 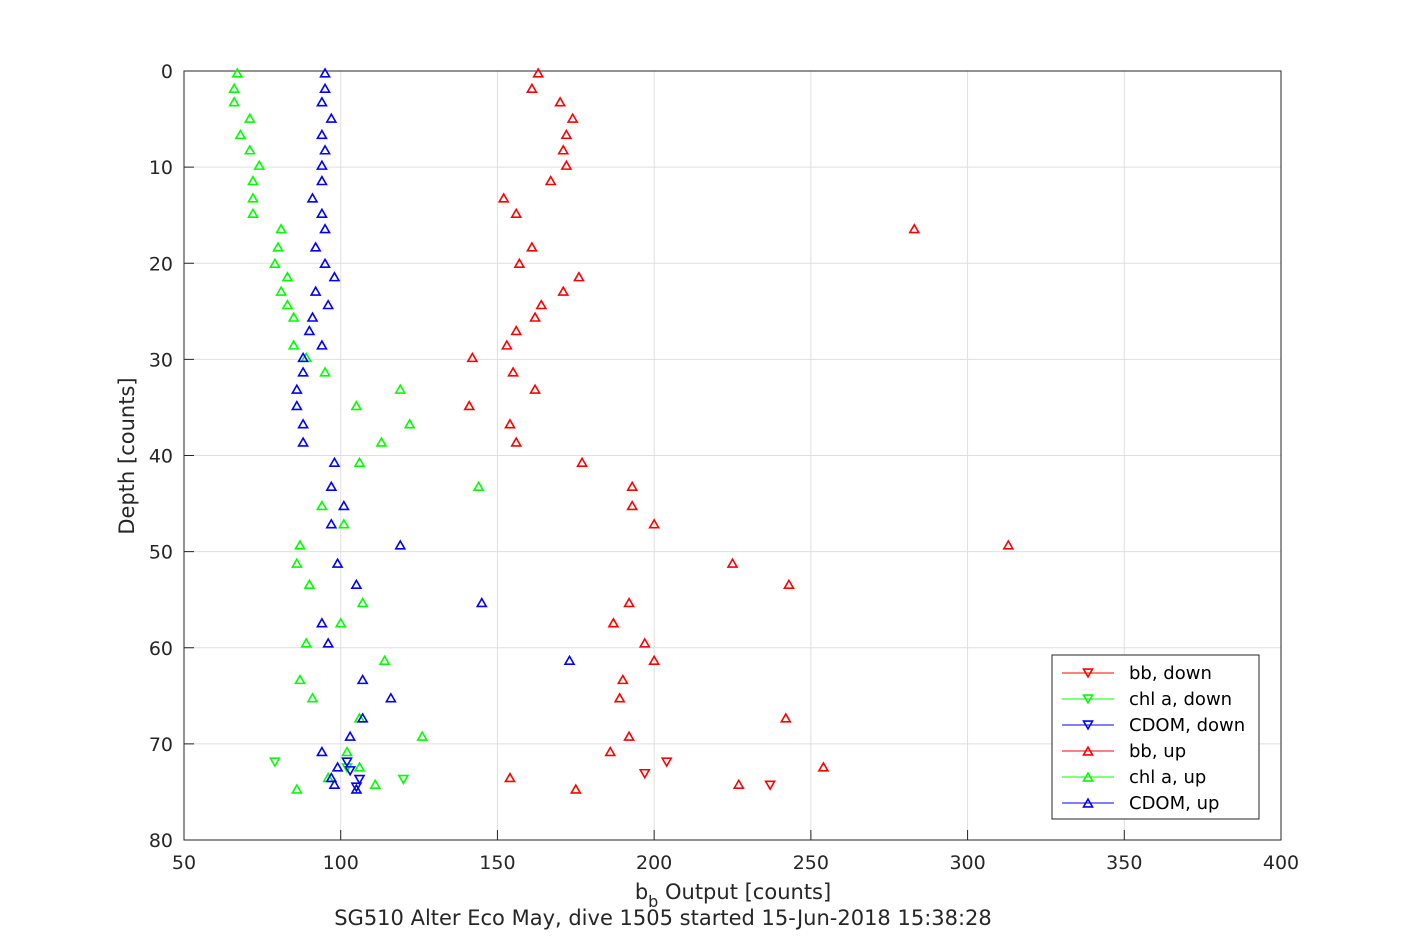 I want to click on y-tick-label: 70, so click(x=161, y=745).